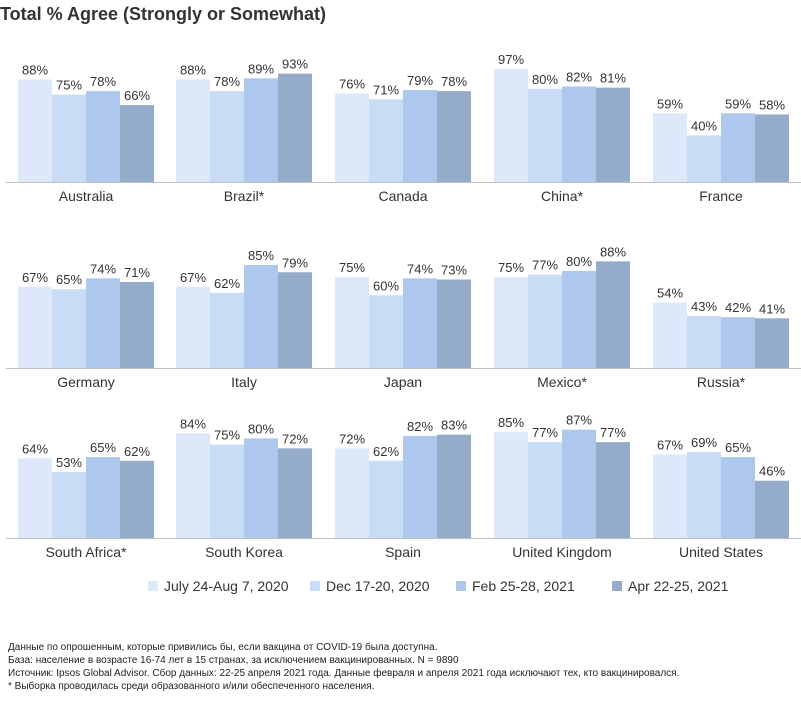 Image resolution: width=801 pixels, height=718 pixels. What do you see at coordinates (244, 196) in the screenshot?
I see `category-label: Brazil*` at bounding box center [244, 196].